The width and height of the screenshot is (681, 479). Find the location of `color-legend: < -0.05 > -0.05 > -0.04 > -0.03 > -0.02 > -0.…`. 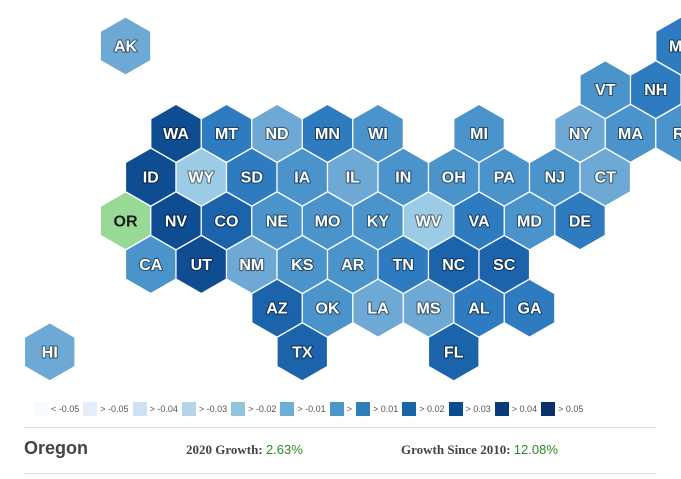

color-legend: < -0.05 > -0.05 > -0.04 > -0.03 > -0.02 > -0.… is located at coordinates (310, 409).